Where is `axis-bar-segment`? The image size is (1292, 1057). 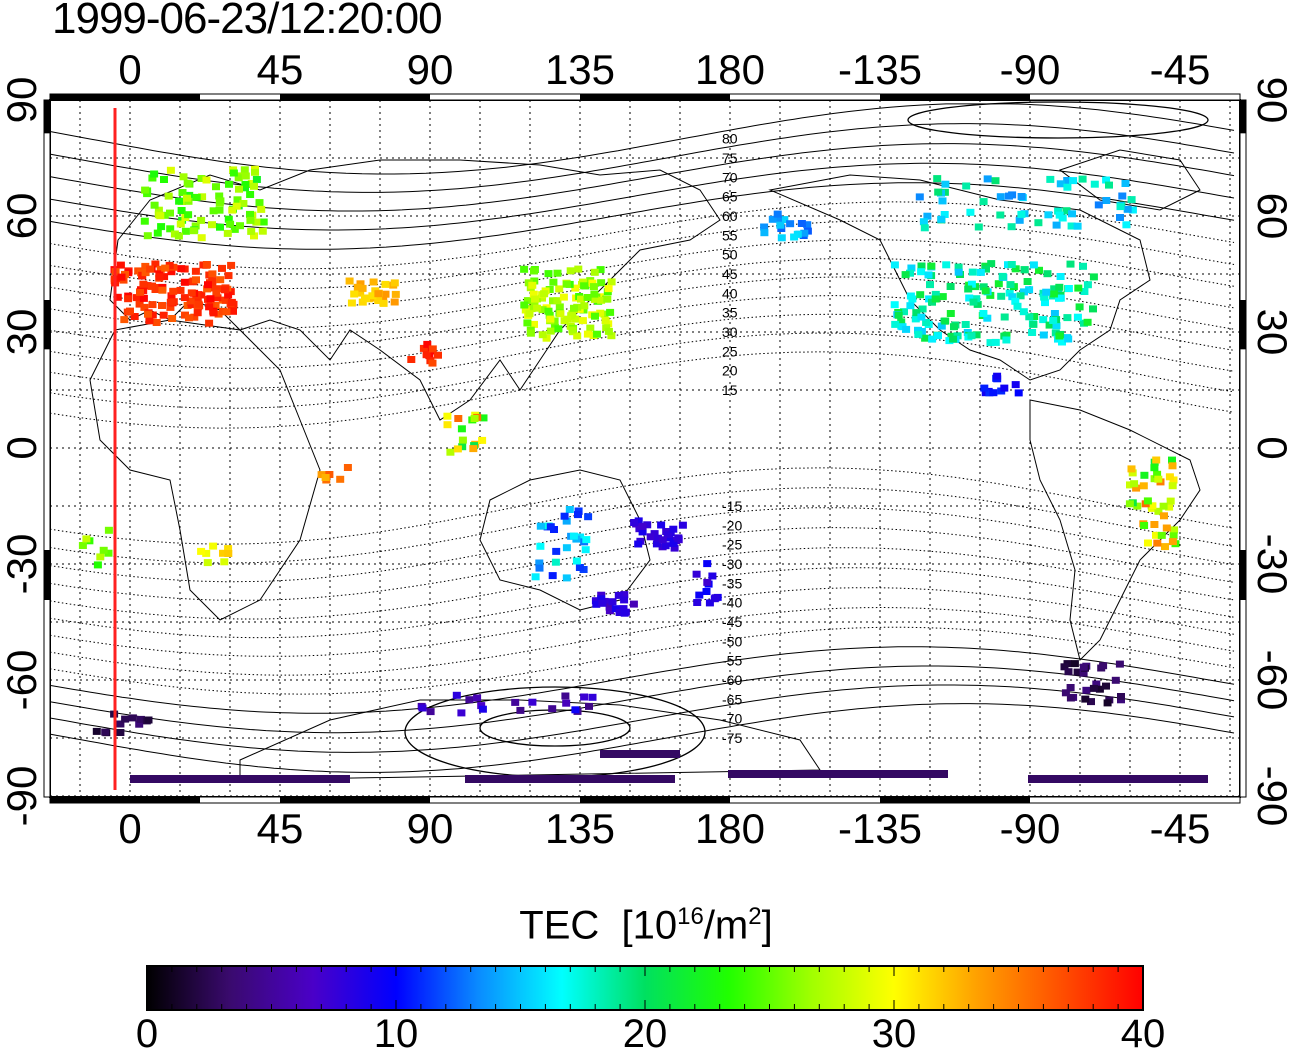 axis-bar-segment is located at coordinates (1243, 325).